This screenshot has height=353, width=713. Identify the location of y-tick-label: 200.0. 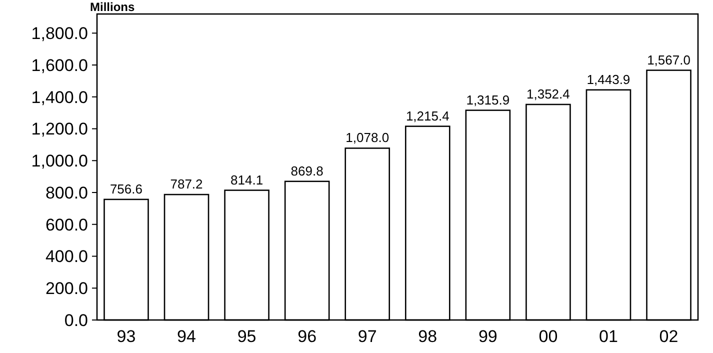
(66, 288).